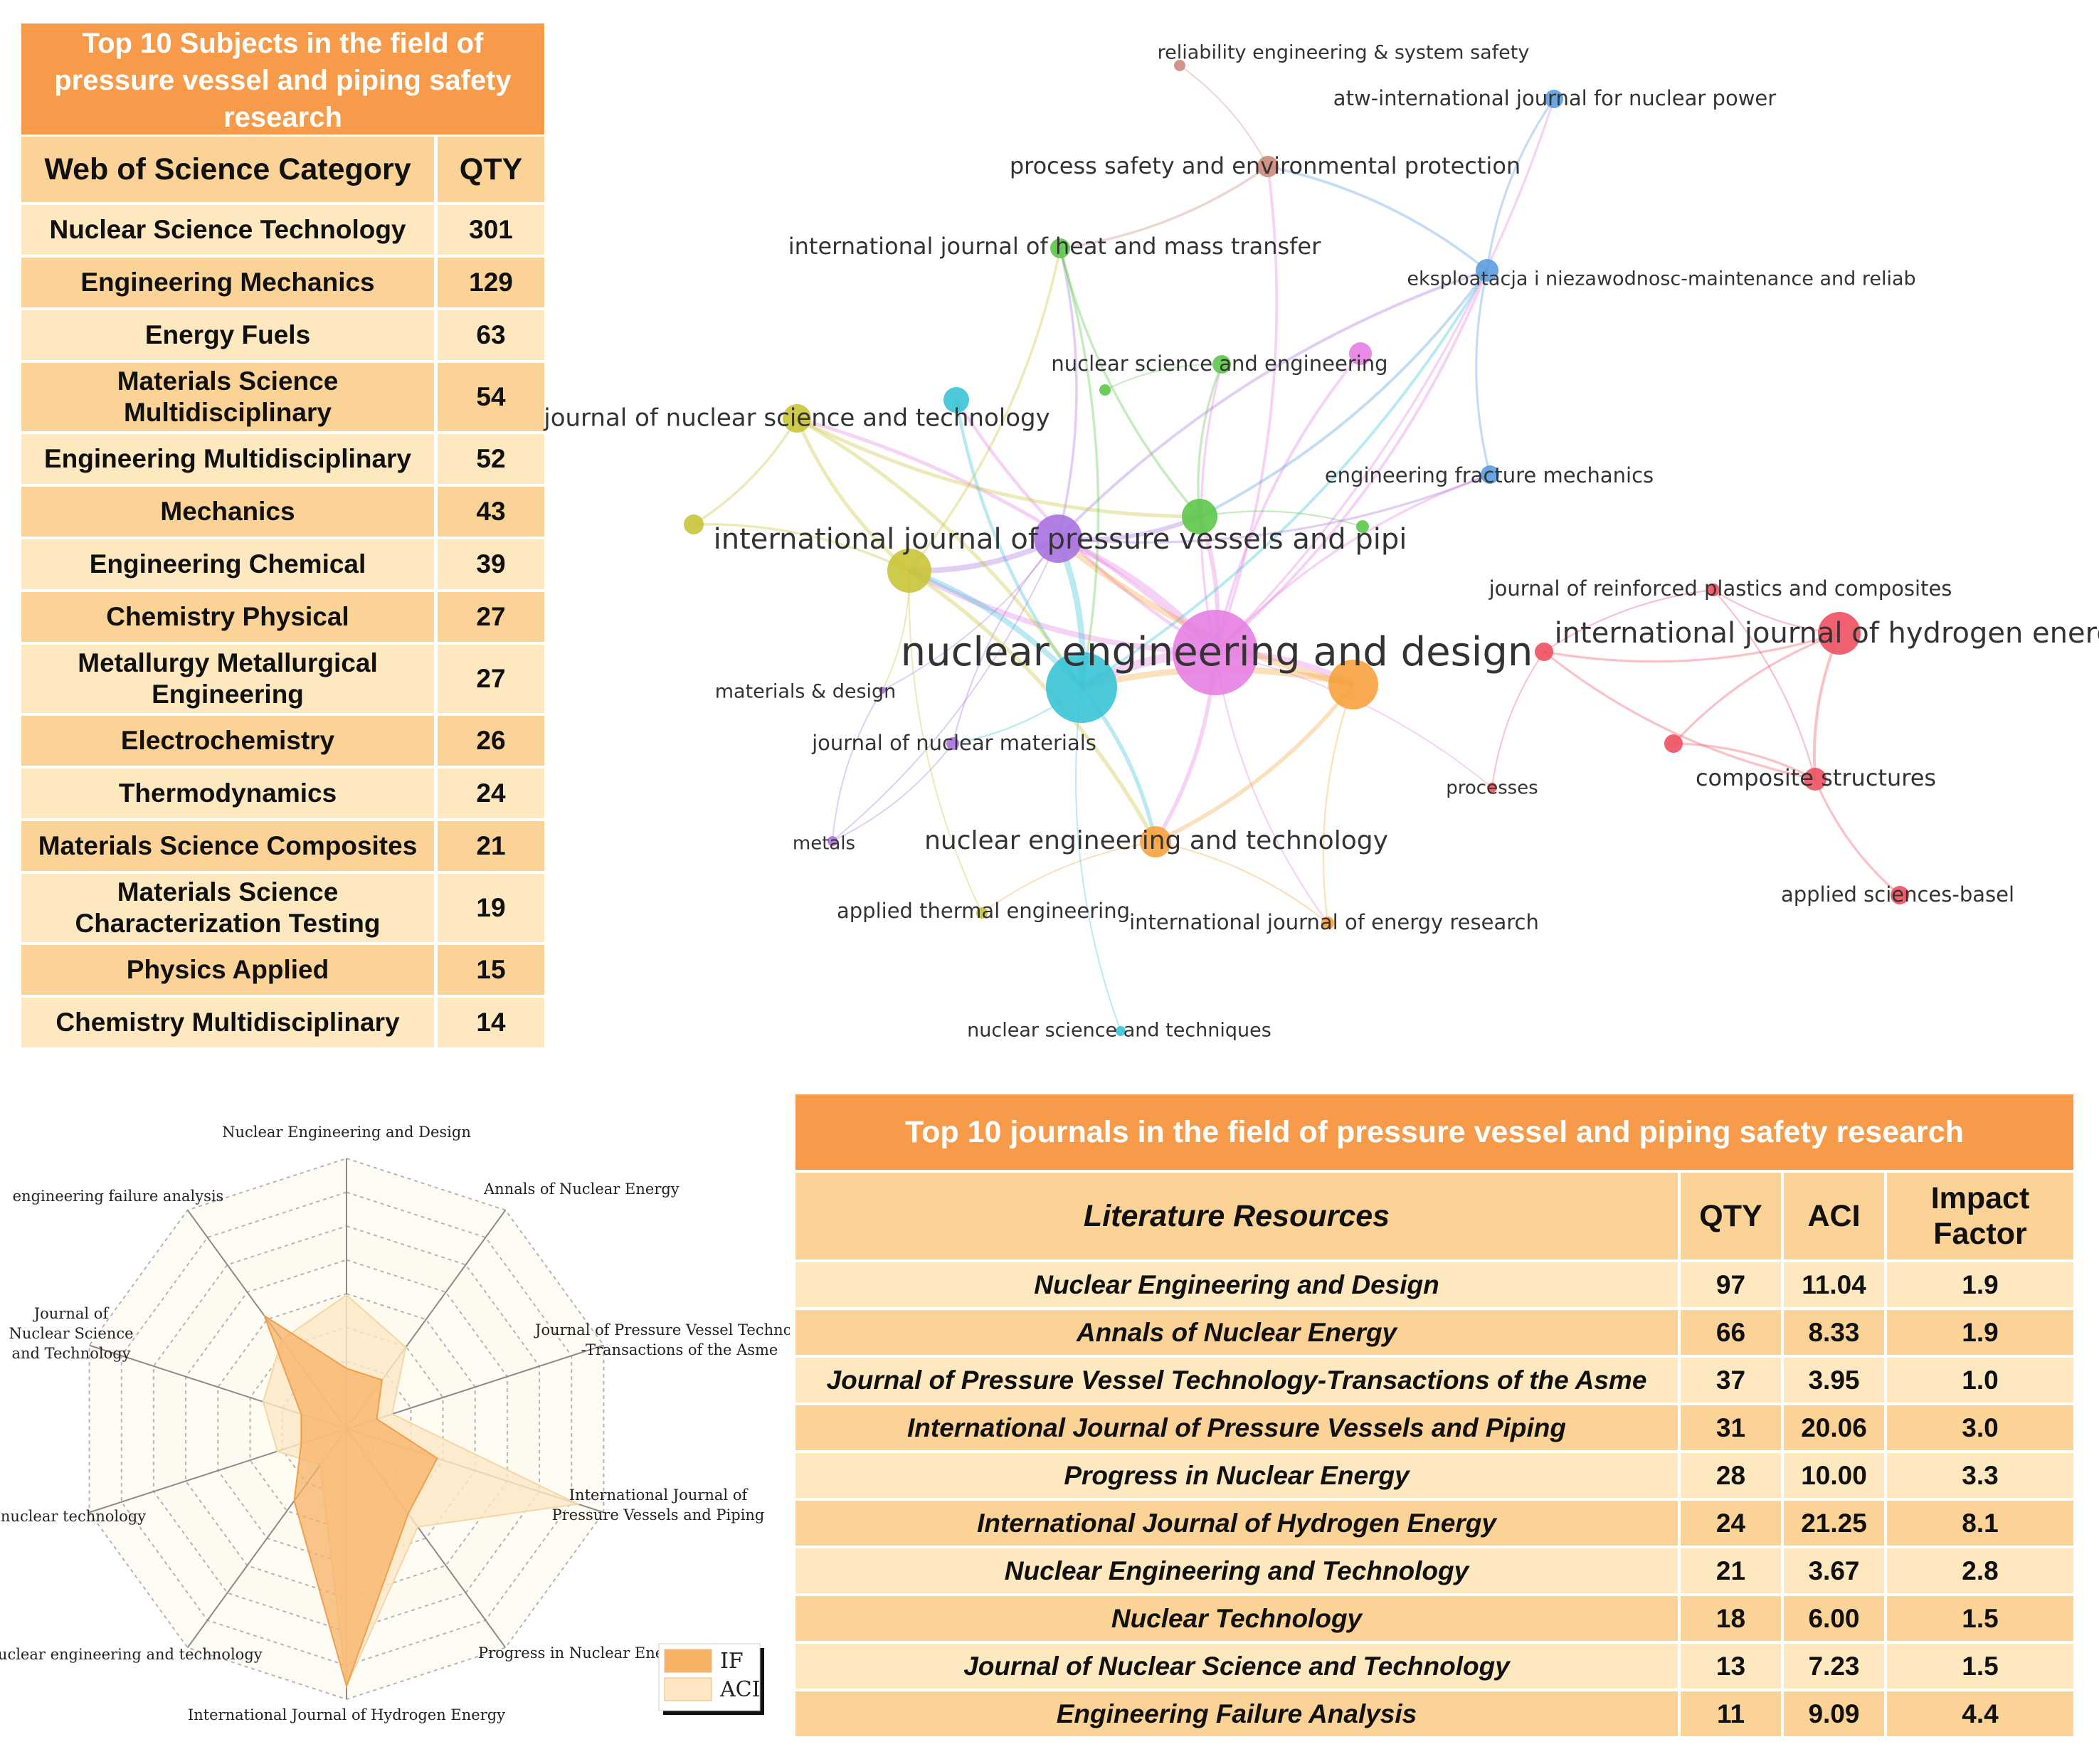 The height and width of the screenshot is (1764, 2099). I want to click on qty-cell: 43, so click(491, 512).